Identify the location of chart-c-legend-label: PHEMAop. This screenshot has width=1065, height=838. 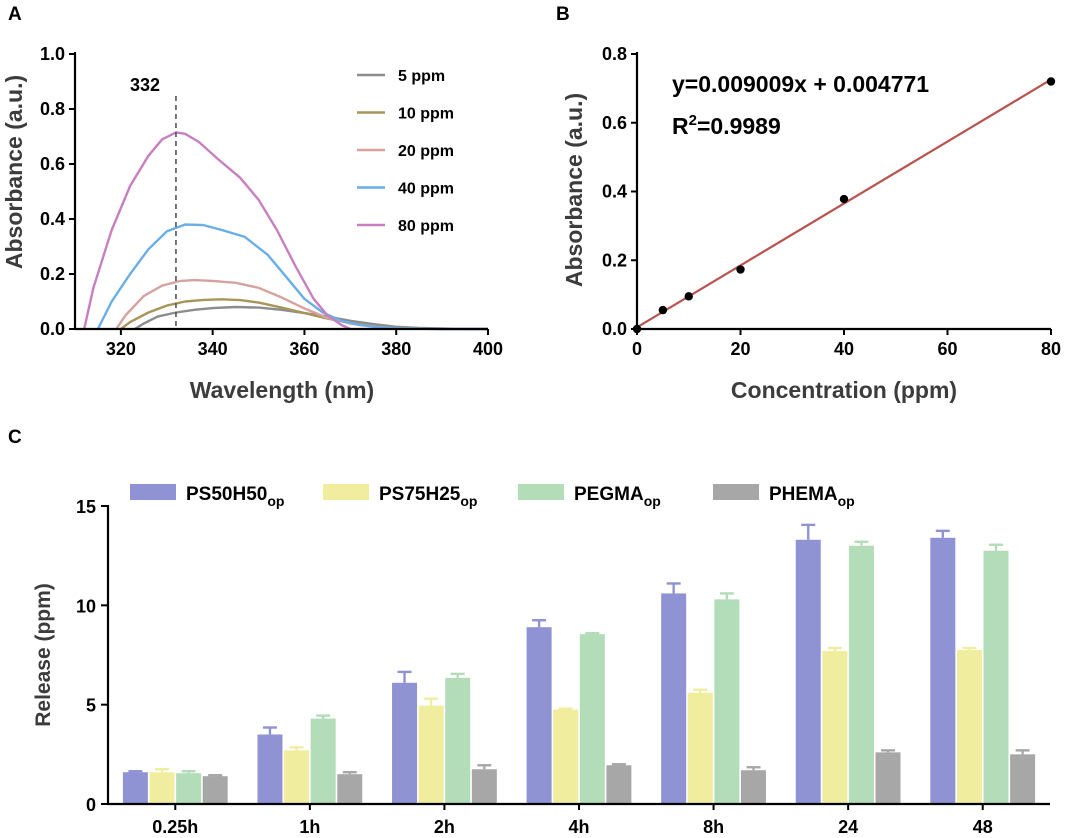
(812, 496).